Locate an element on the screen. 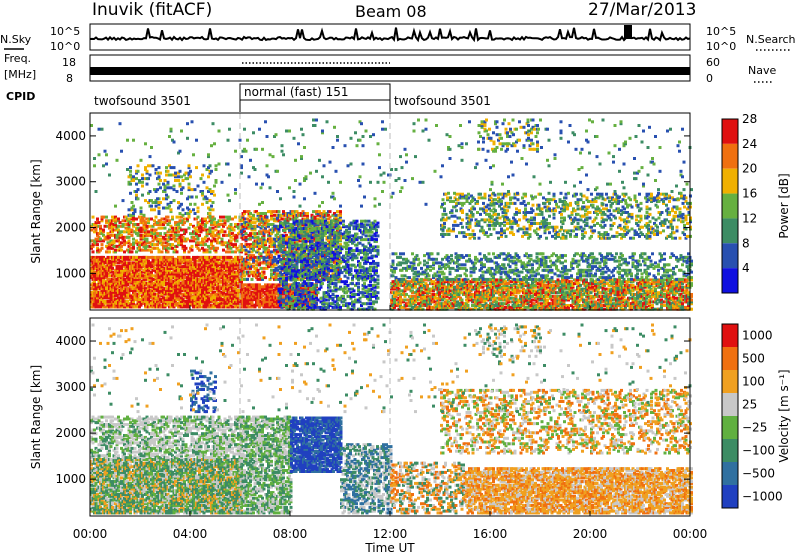 This screenshot has width=800, height=554. nsky-tick-bottom: 10^0 is located at coordinates (65, 46).